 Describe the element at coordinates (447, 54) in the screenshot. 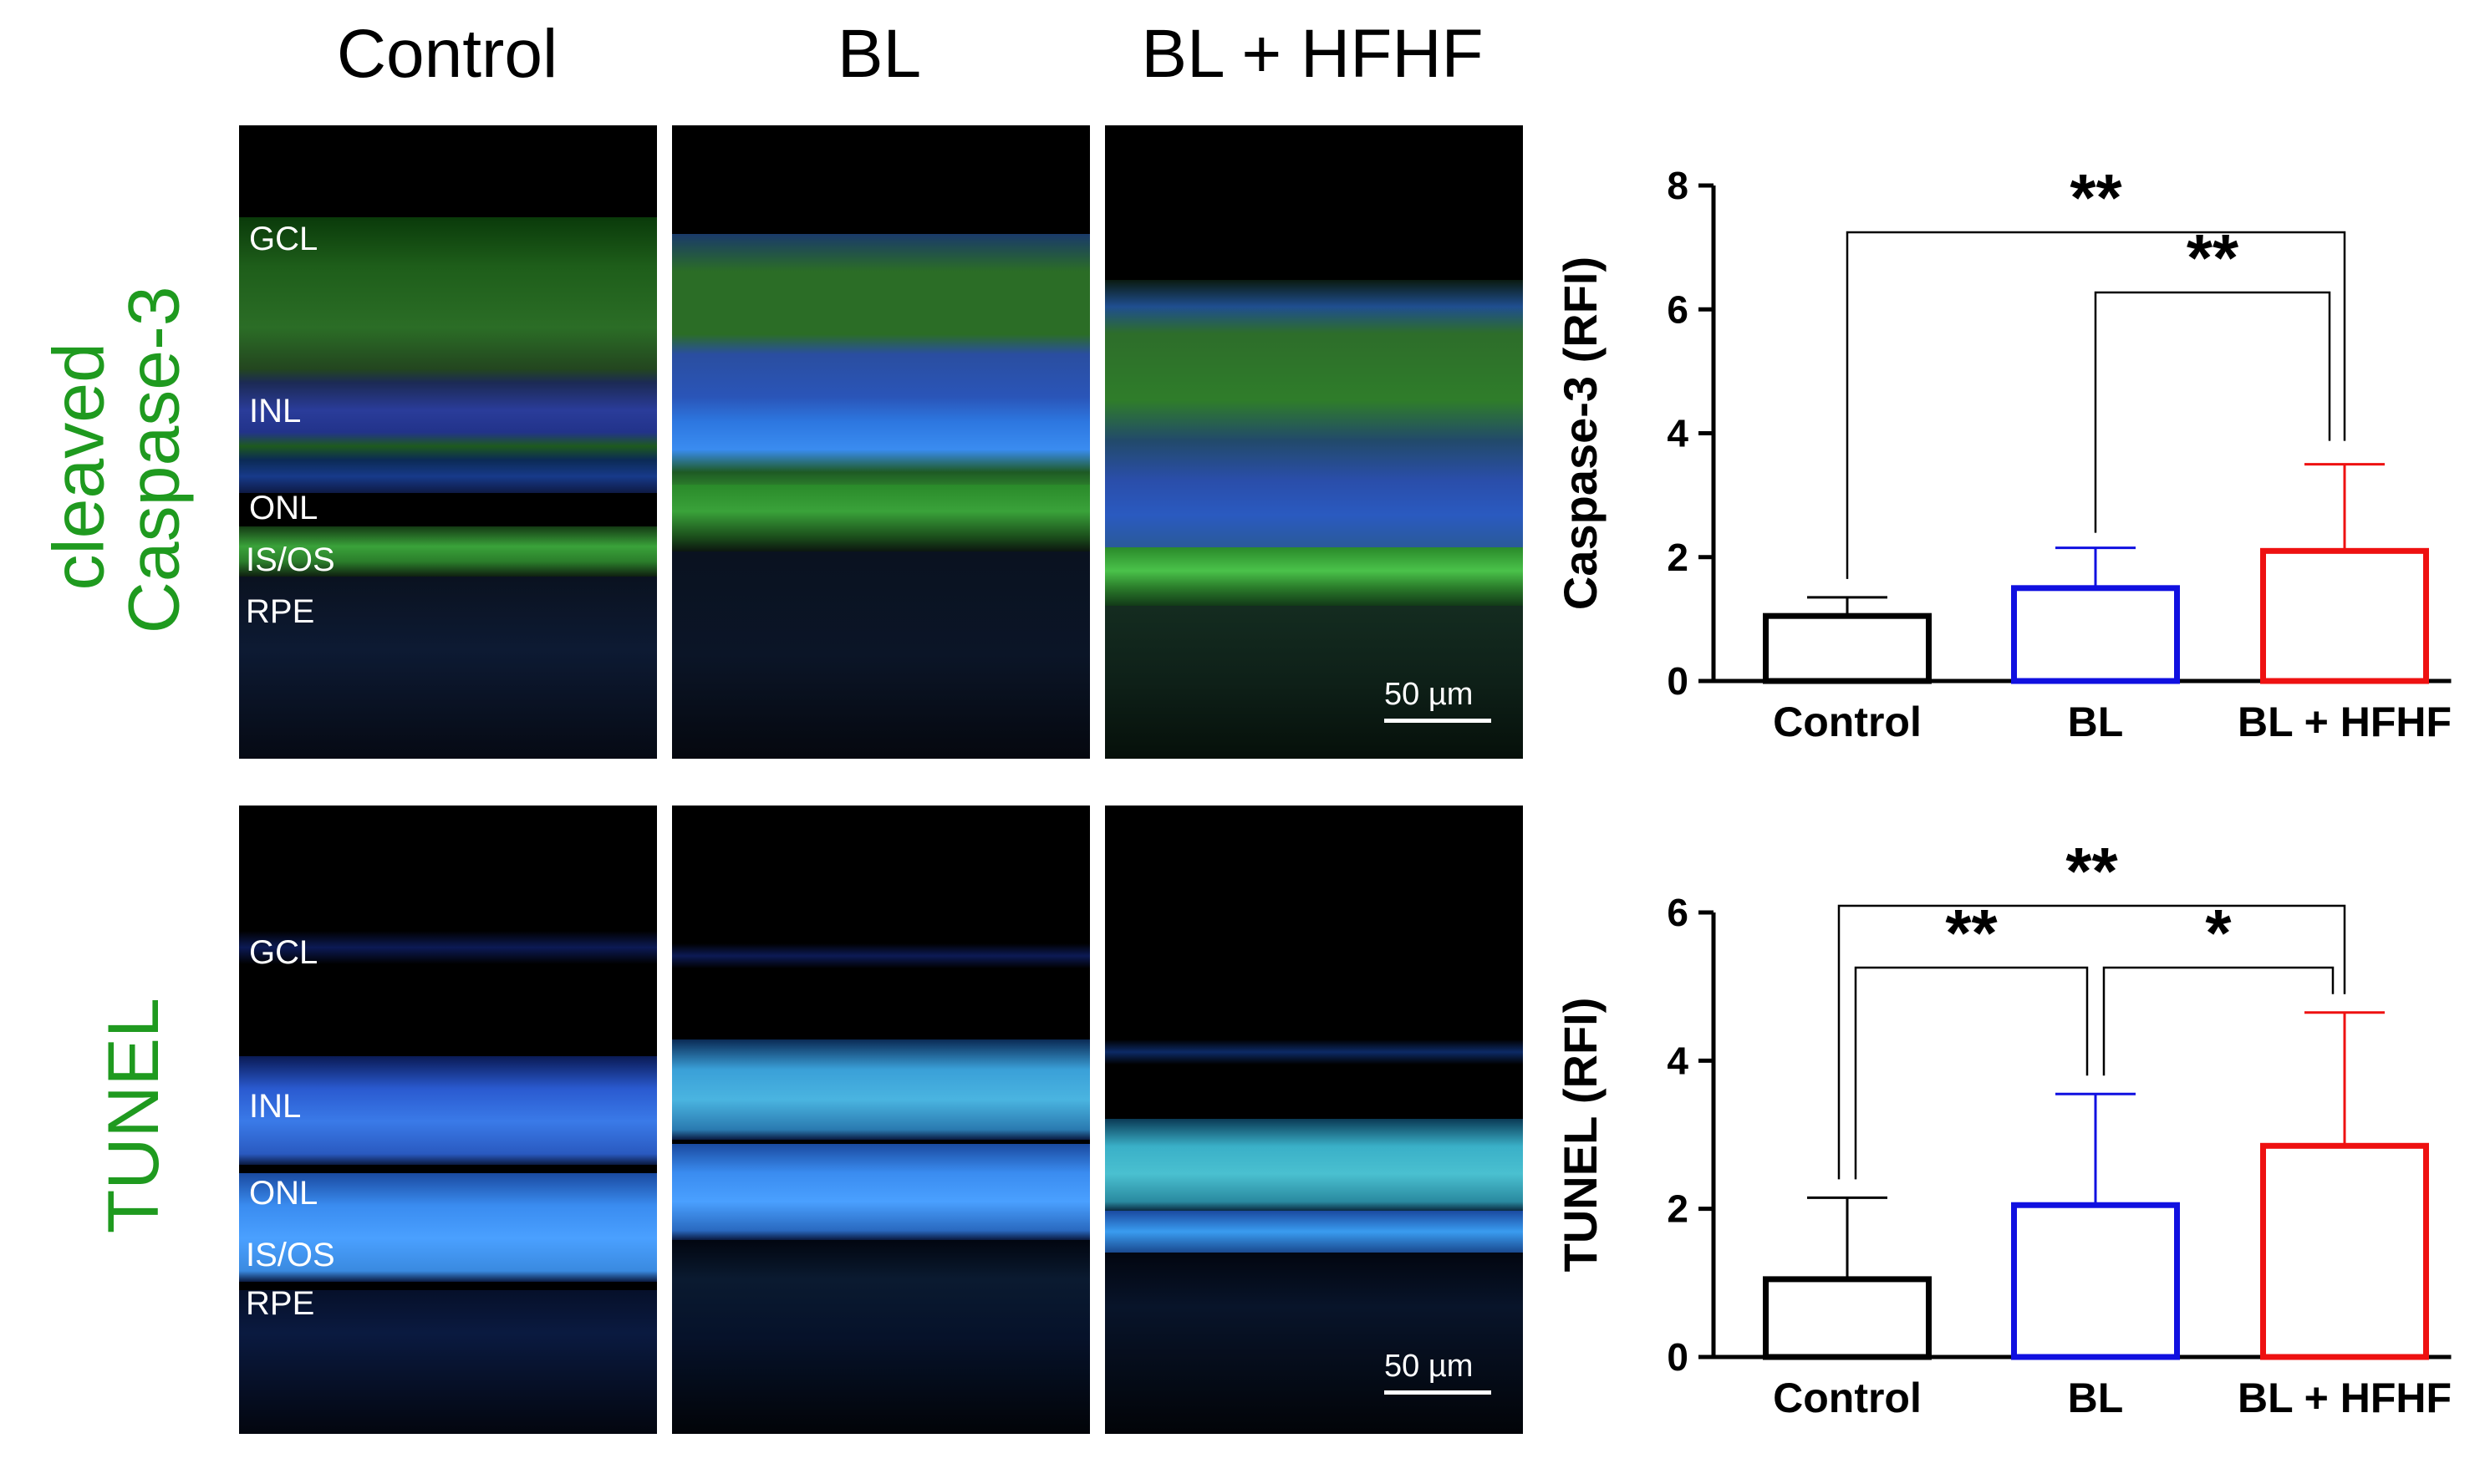

I see `column-title-control: Control` at that location.